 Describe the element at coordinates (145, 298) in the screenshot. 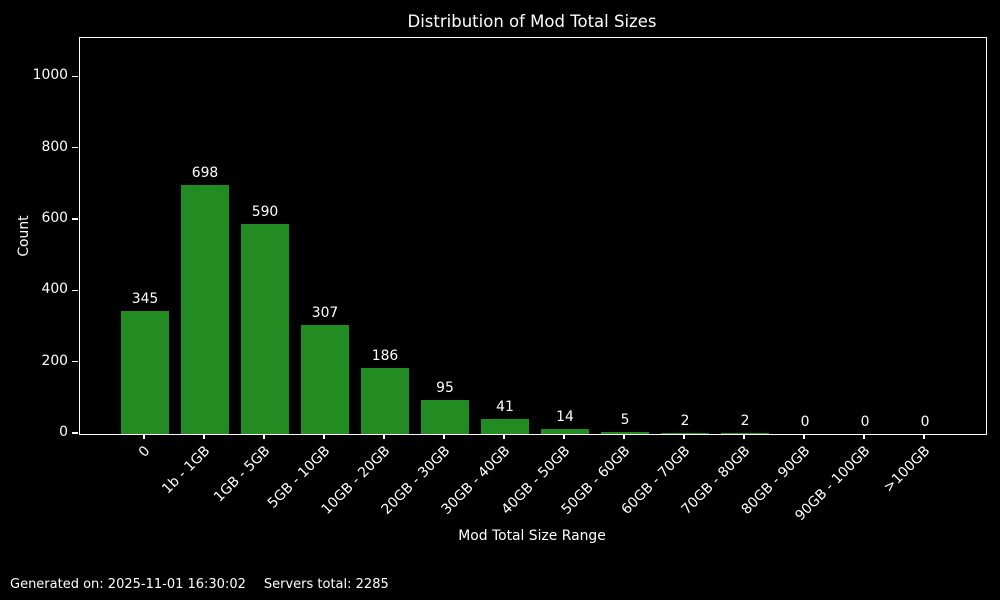

I see `bar-value-label: 345` at that location.